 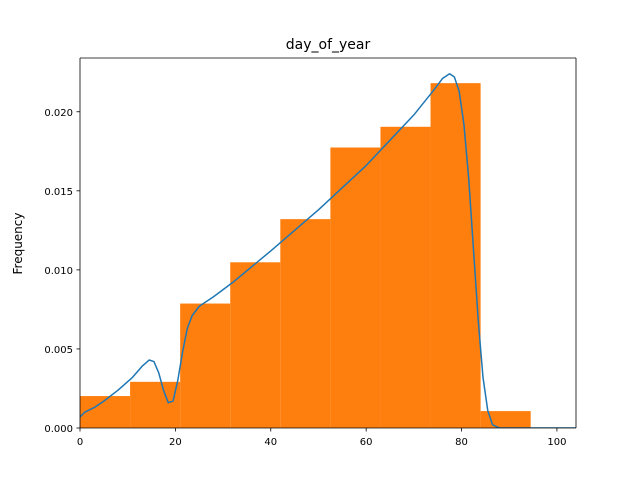 I want to click on x-tick-label: 100, so click(x=556, y=442).